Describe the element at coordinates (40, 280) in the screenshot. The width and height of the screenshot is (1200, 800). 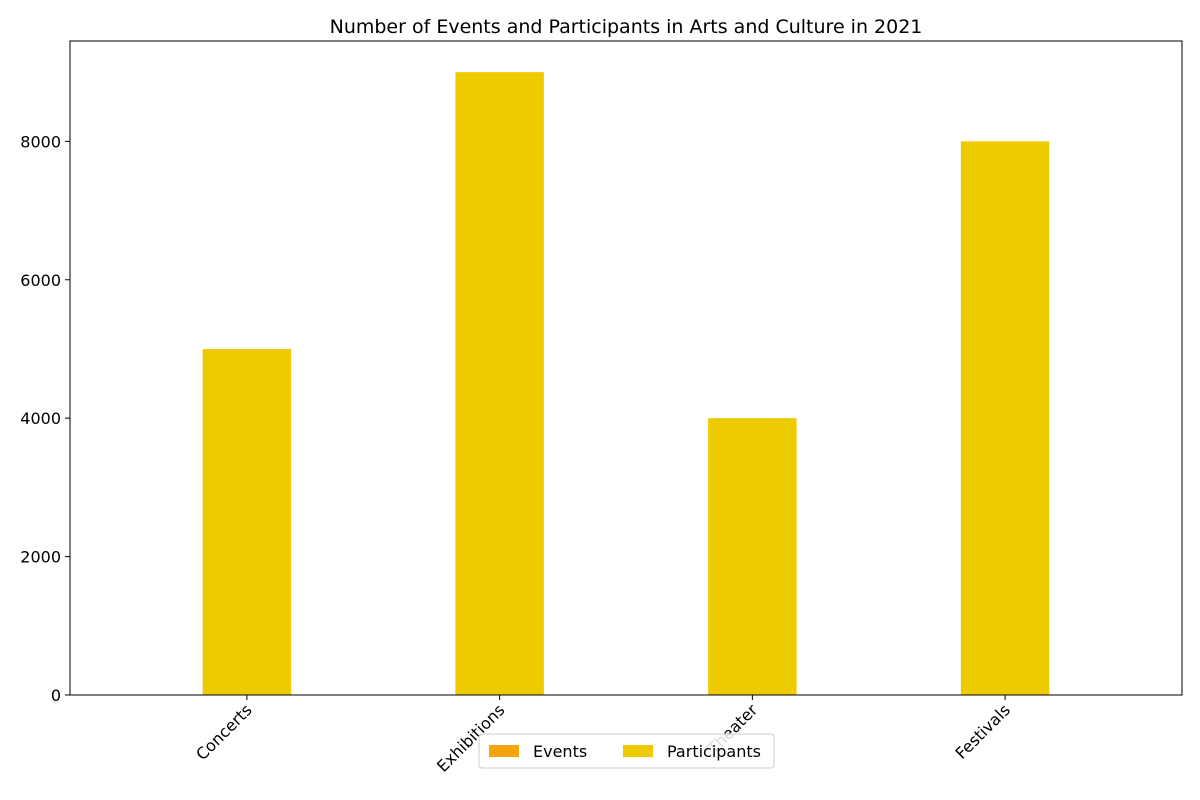
I see `y-tick-label: 6000` at that location.